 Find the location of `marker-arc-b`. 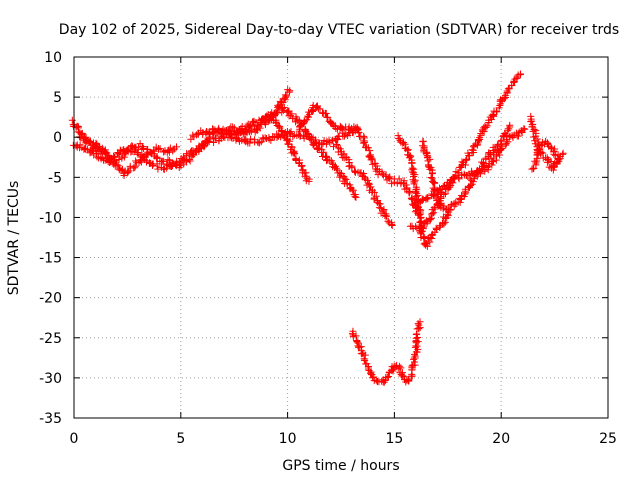

marker-arc-b is located at coordinates (214, 143).